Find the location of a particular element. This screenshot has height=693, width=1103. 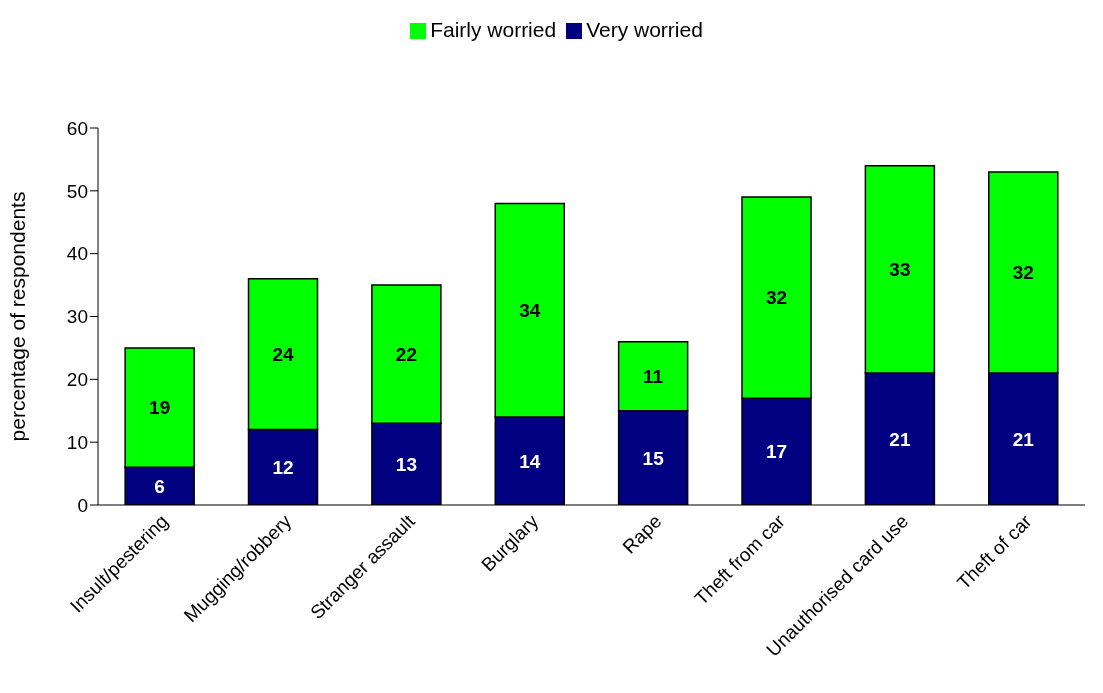

data-label: 33 is located at coordinates (900, 270).